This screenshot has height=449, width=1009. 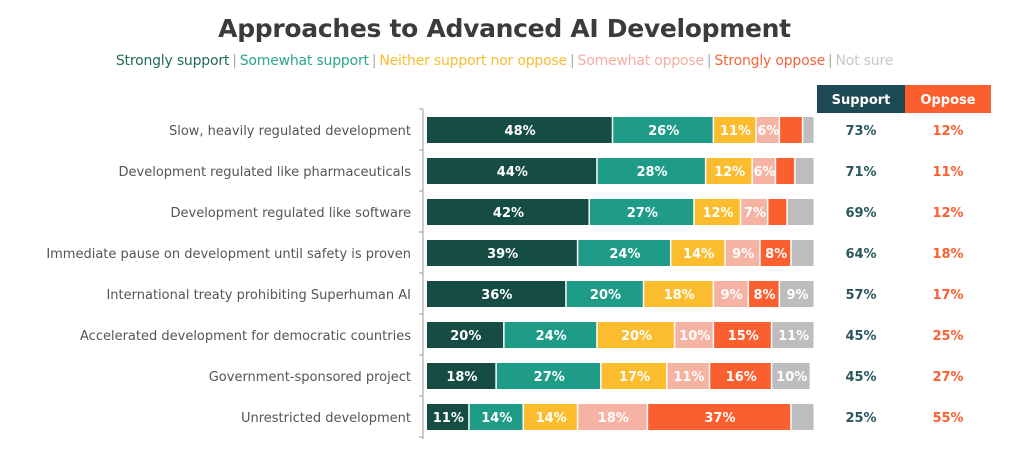 I want to click on summary-header-label: Support, so click(x=861, y=100).